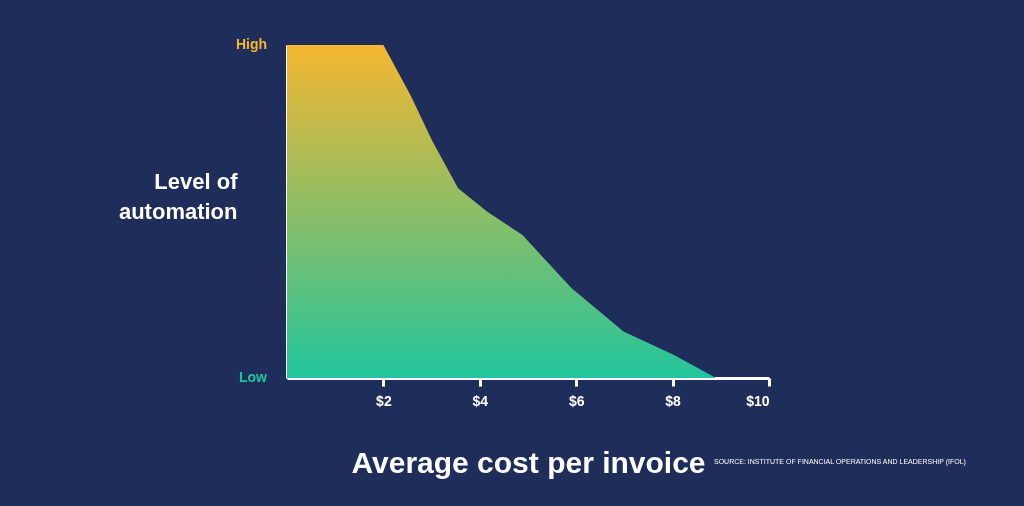 The image size is (1024, 506). I want to click on text: High, so click(251, 44).